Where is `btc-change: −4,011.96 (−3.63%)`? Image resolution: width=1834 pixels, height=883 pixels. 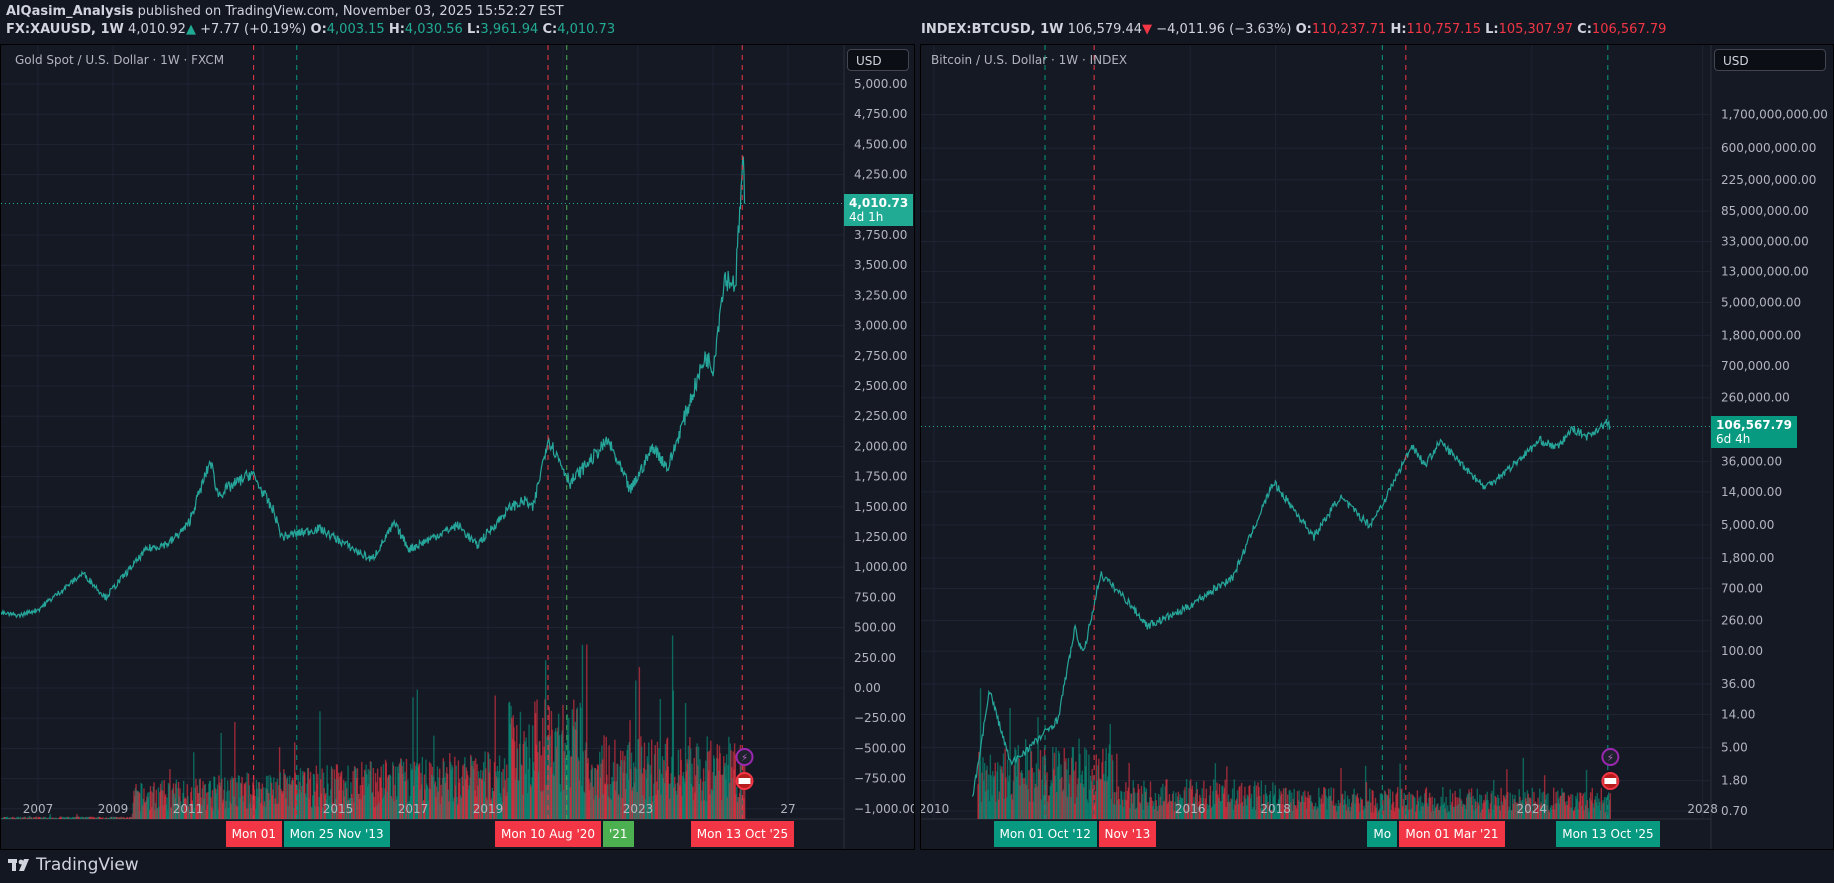
btc-change: −4,011.96 (−3.63%) is located at coordinates (1224, 29).